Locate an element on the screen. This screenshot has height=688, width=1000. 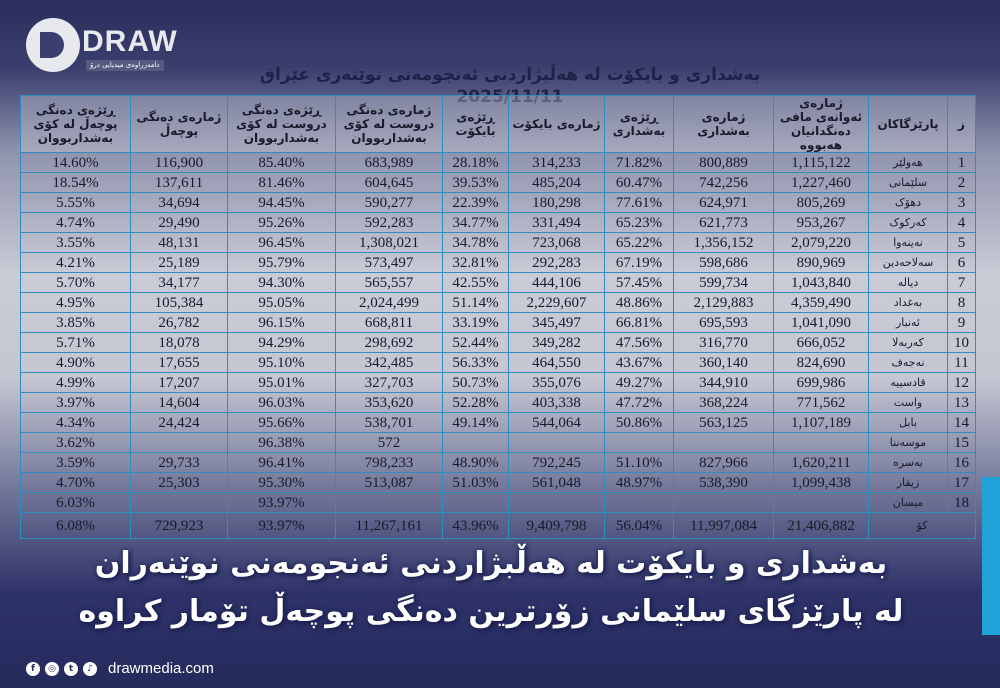
table-cell: 565,557 is located at coordinates (389, 282).